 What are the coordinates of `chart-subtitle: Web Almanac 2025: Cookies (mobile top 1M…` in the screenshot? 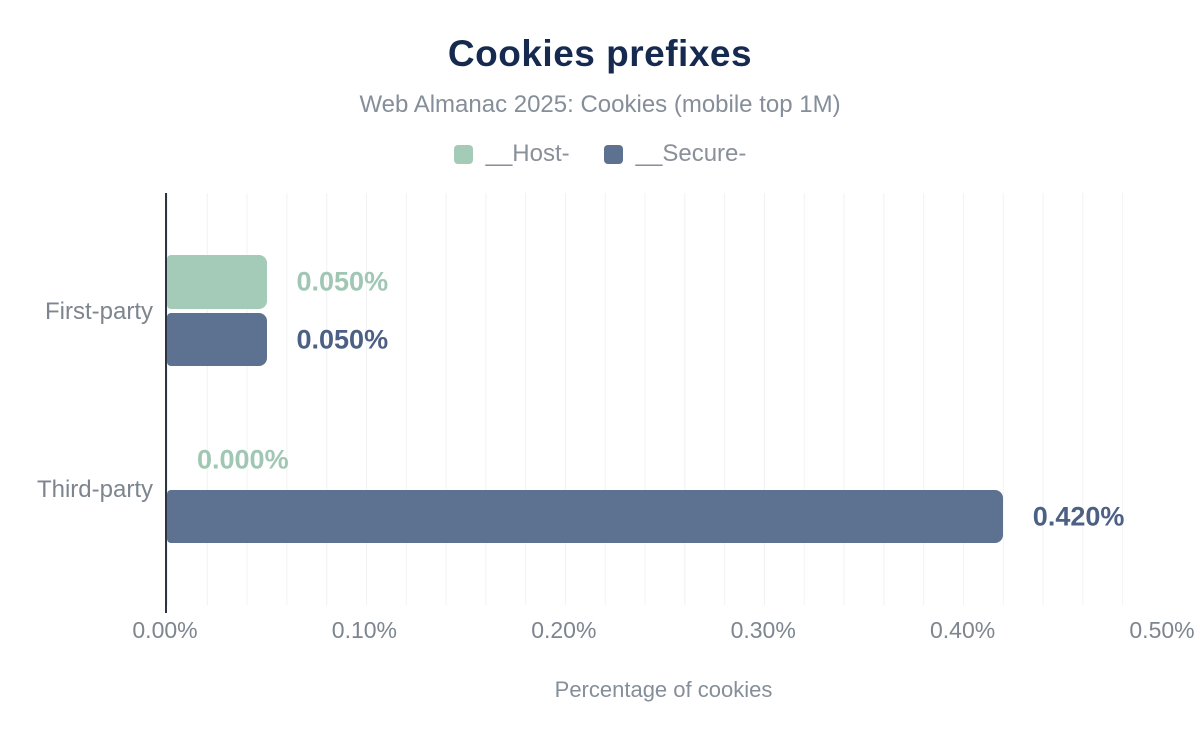 It's located at (600, 104).